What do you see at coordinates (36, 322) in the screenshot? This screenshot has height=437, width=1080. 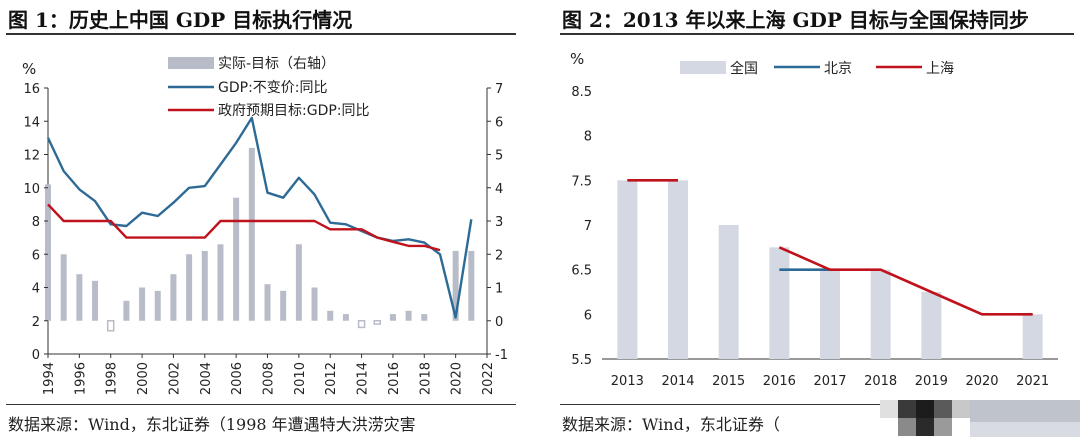 I see `chart1-y-tick-label: 2` at bounding box center [36, 322].